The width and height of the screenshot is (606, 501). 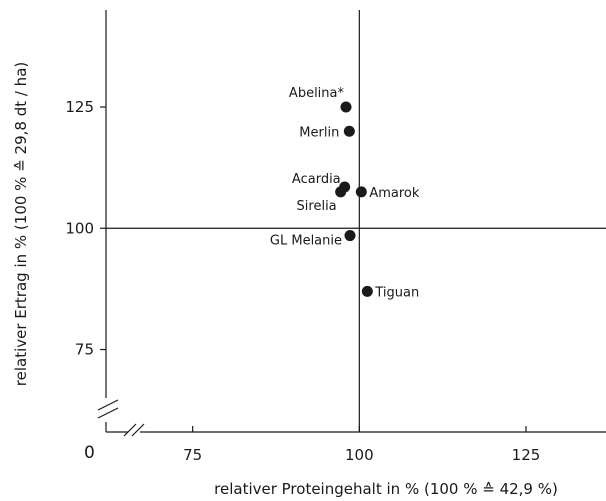 I want to click on point-label: Amarok, so click(x=394, y=193).